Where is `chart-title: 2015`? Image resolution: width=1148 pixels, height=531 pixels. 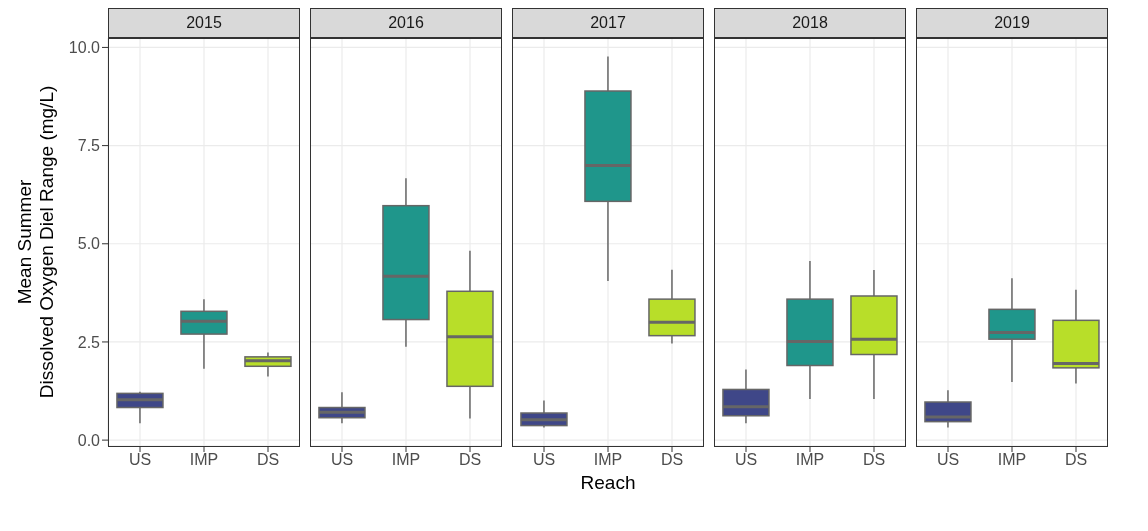 chart-title: 2015 is located at coordinates (204, 23).